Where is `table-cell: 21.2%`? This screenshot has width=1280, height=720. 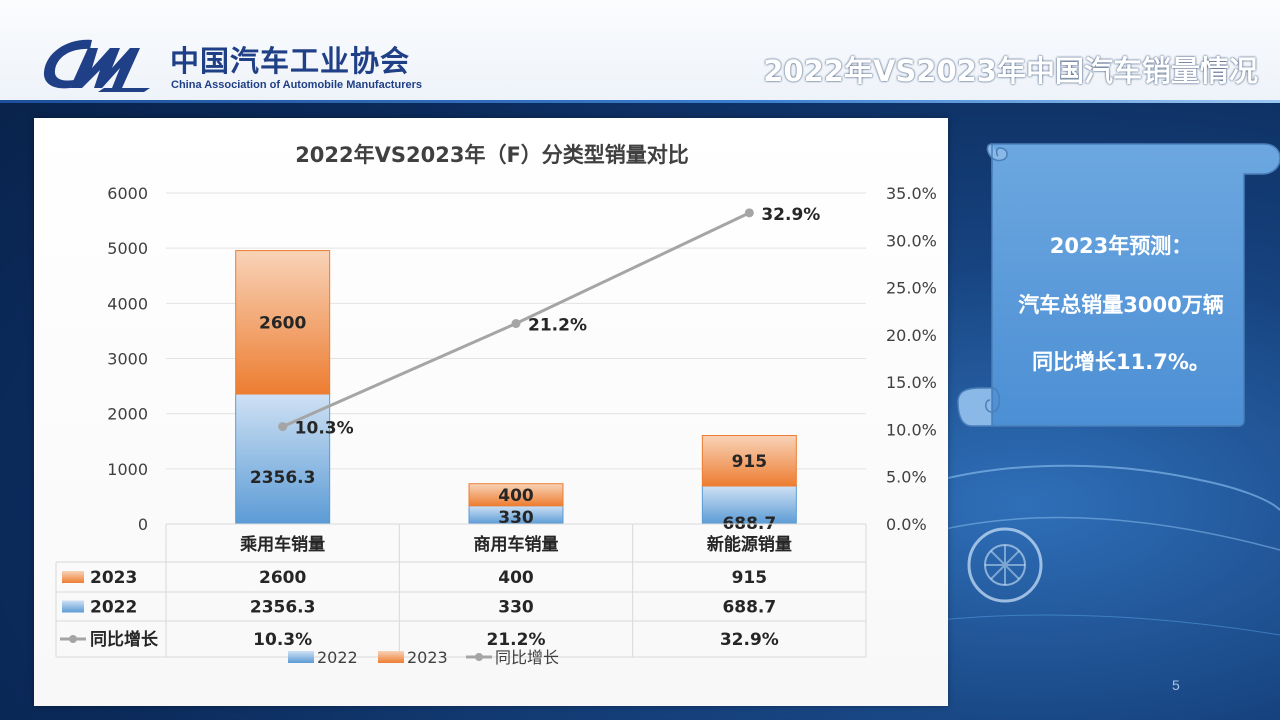 table-cell: 21.2% is located at coordinates (516, 640).